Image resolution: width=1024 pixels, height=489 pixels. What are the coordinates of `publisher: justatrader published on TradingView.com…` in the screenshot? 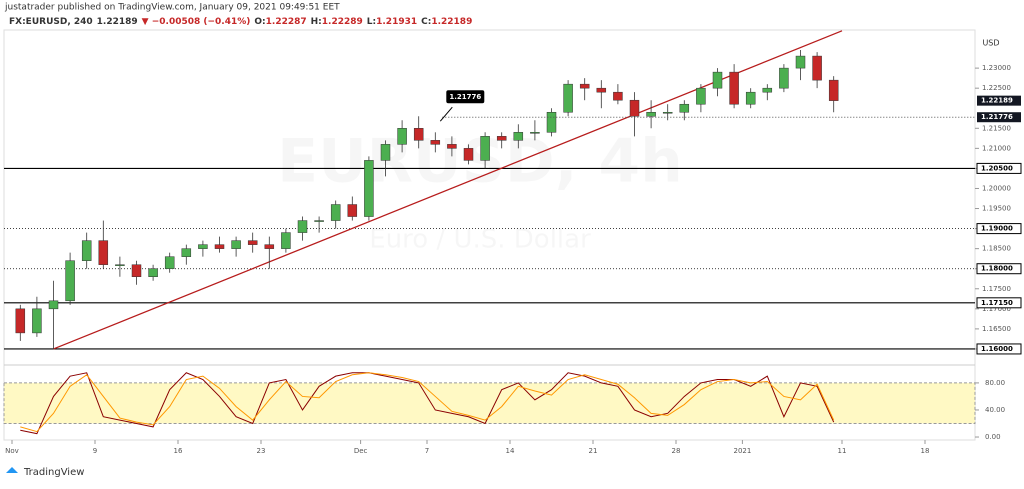 It's located at (172, 8).